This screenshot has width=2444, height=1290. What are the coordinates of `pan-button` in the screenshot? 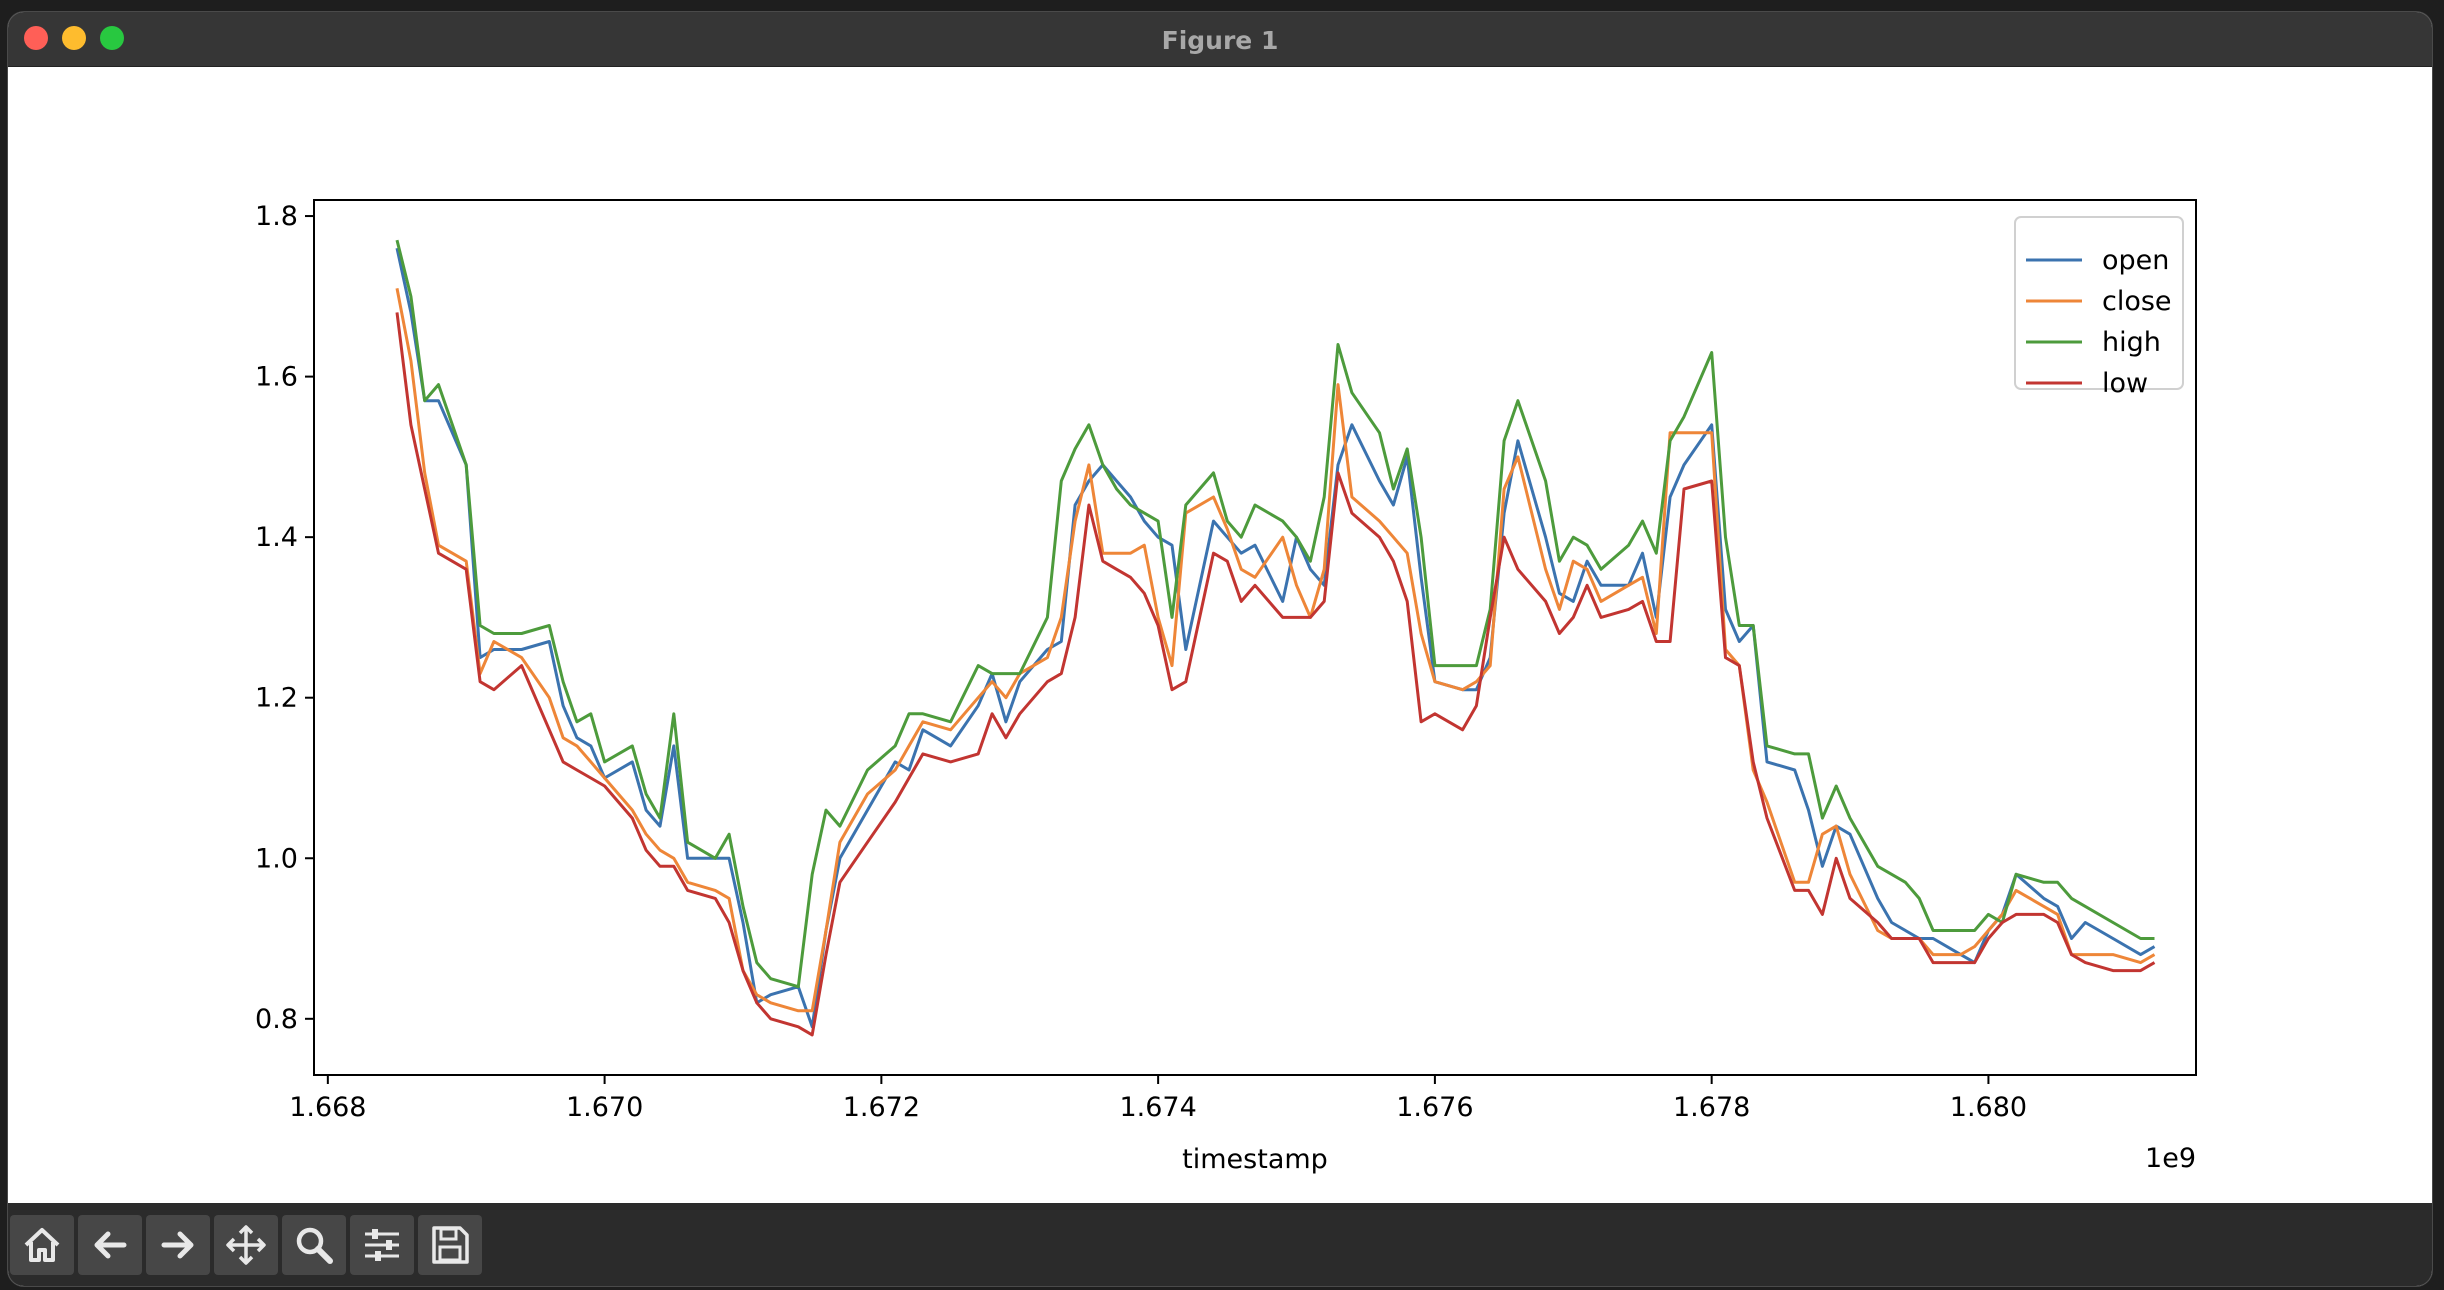 It's located at (246, 1245).